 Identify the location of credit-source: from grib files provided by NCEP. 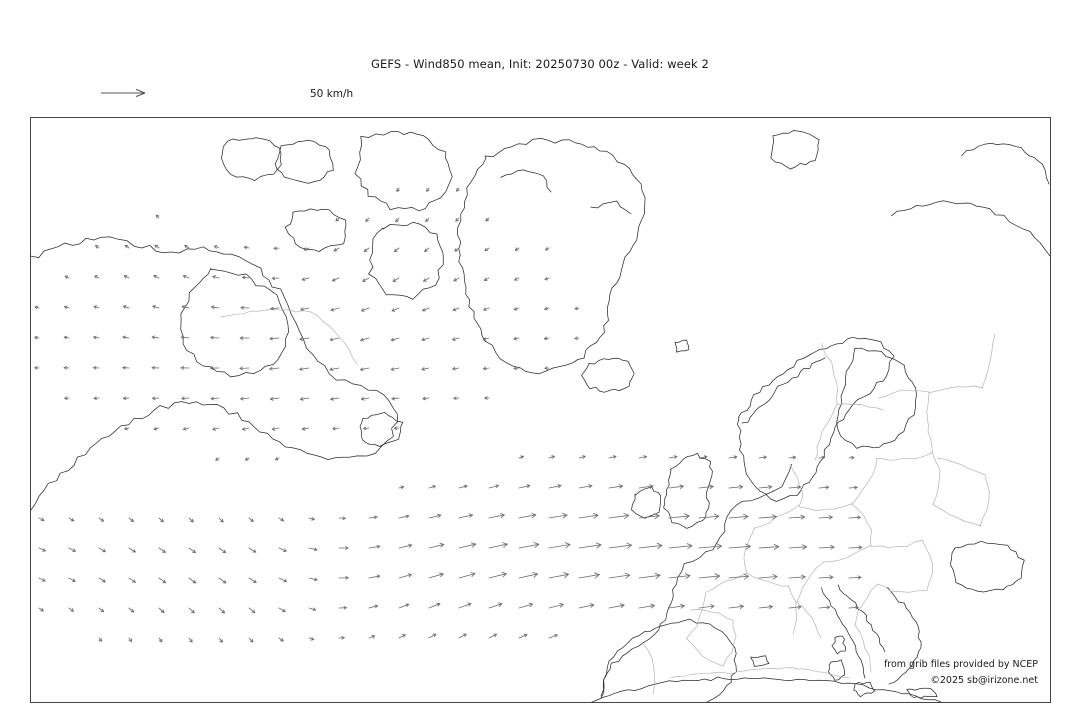
(960, 664).